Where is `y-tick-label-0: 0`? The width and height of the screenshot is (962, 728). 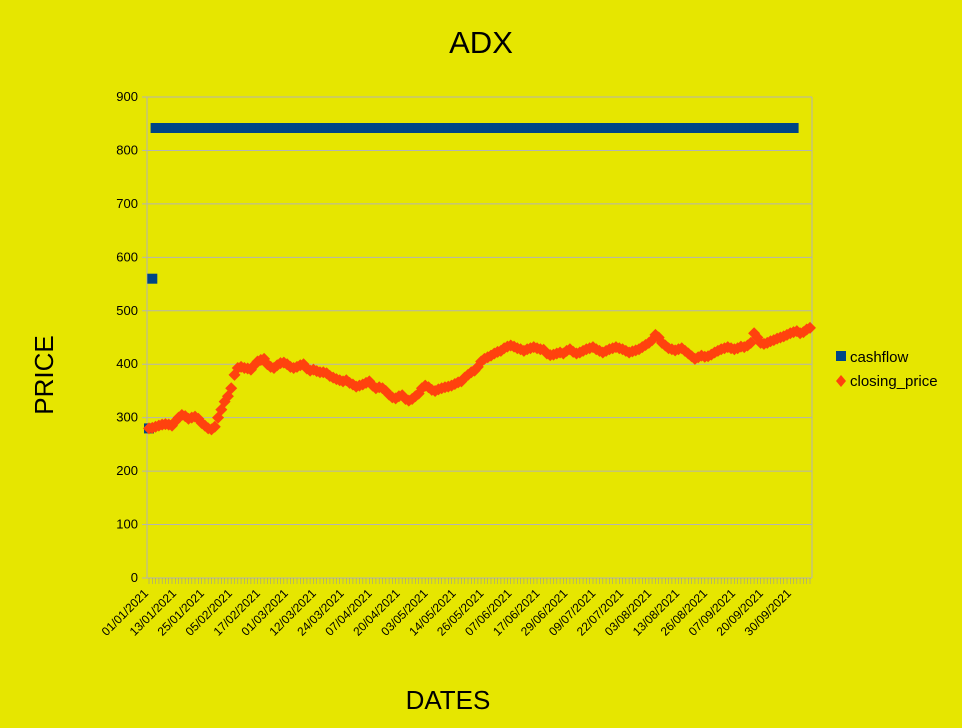 y-tick-label-0: 0 is located at coordinates (134, 577).